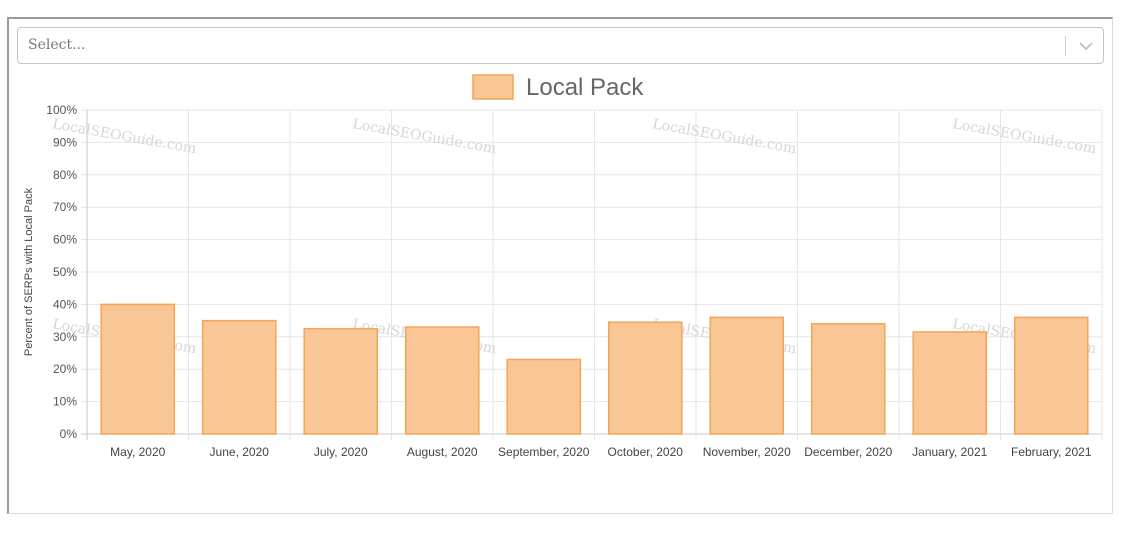  What do you see at coordinates (65, 142) in the screenshot?
I see `y-tick-label: 90%` at bounding box center [65, 142].